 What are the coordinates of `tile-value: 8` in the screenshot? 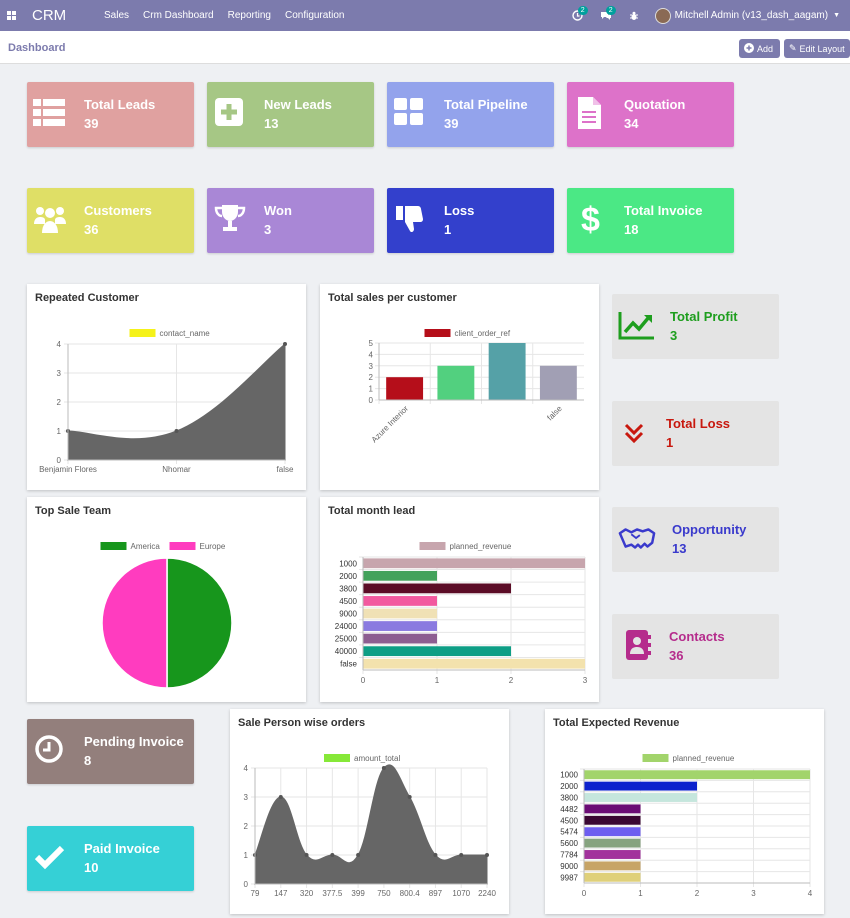 It's located at (88, 760).